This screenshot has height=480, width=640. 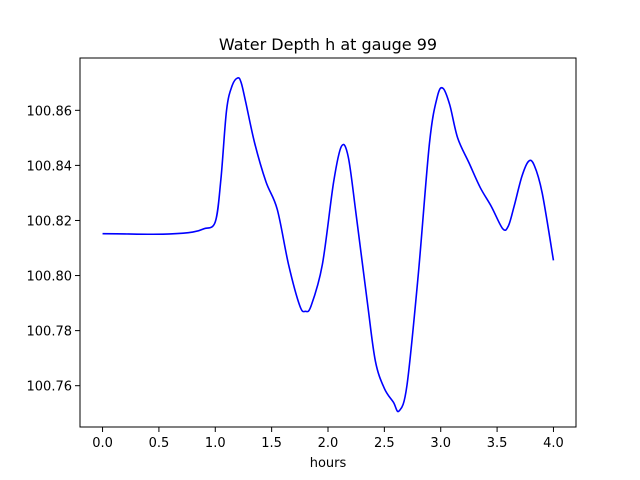 I want to click on x-tick-label: 0.5, so click(x=159, y=443).